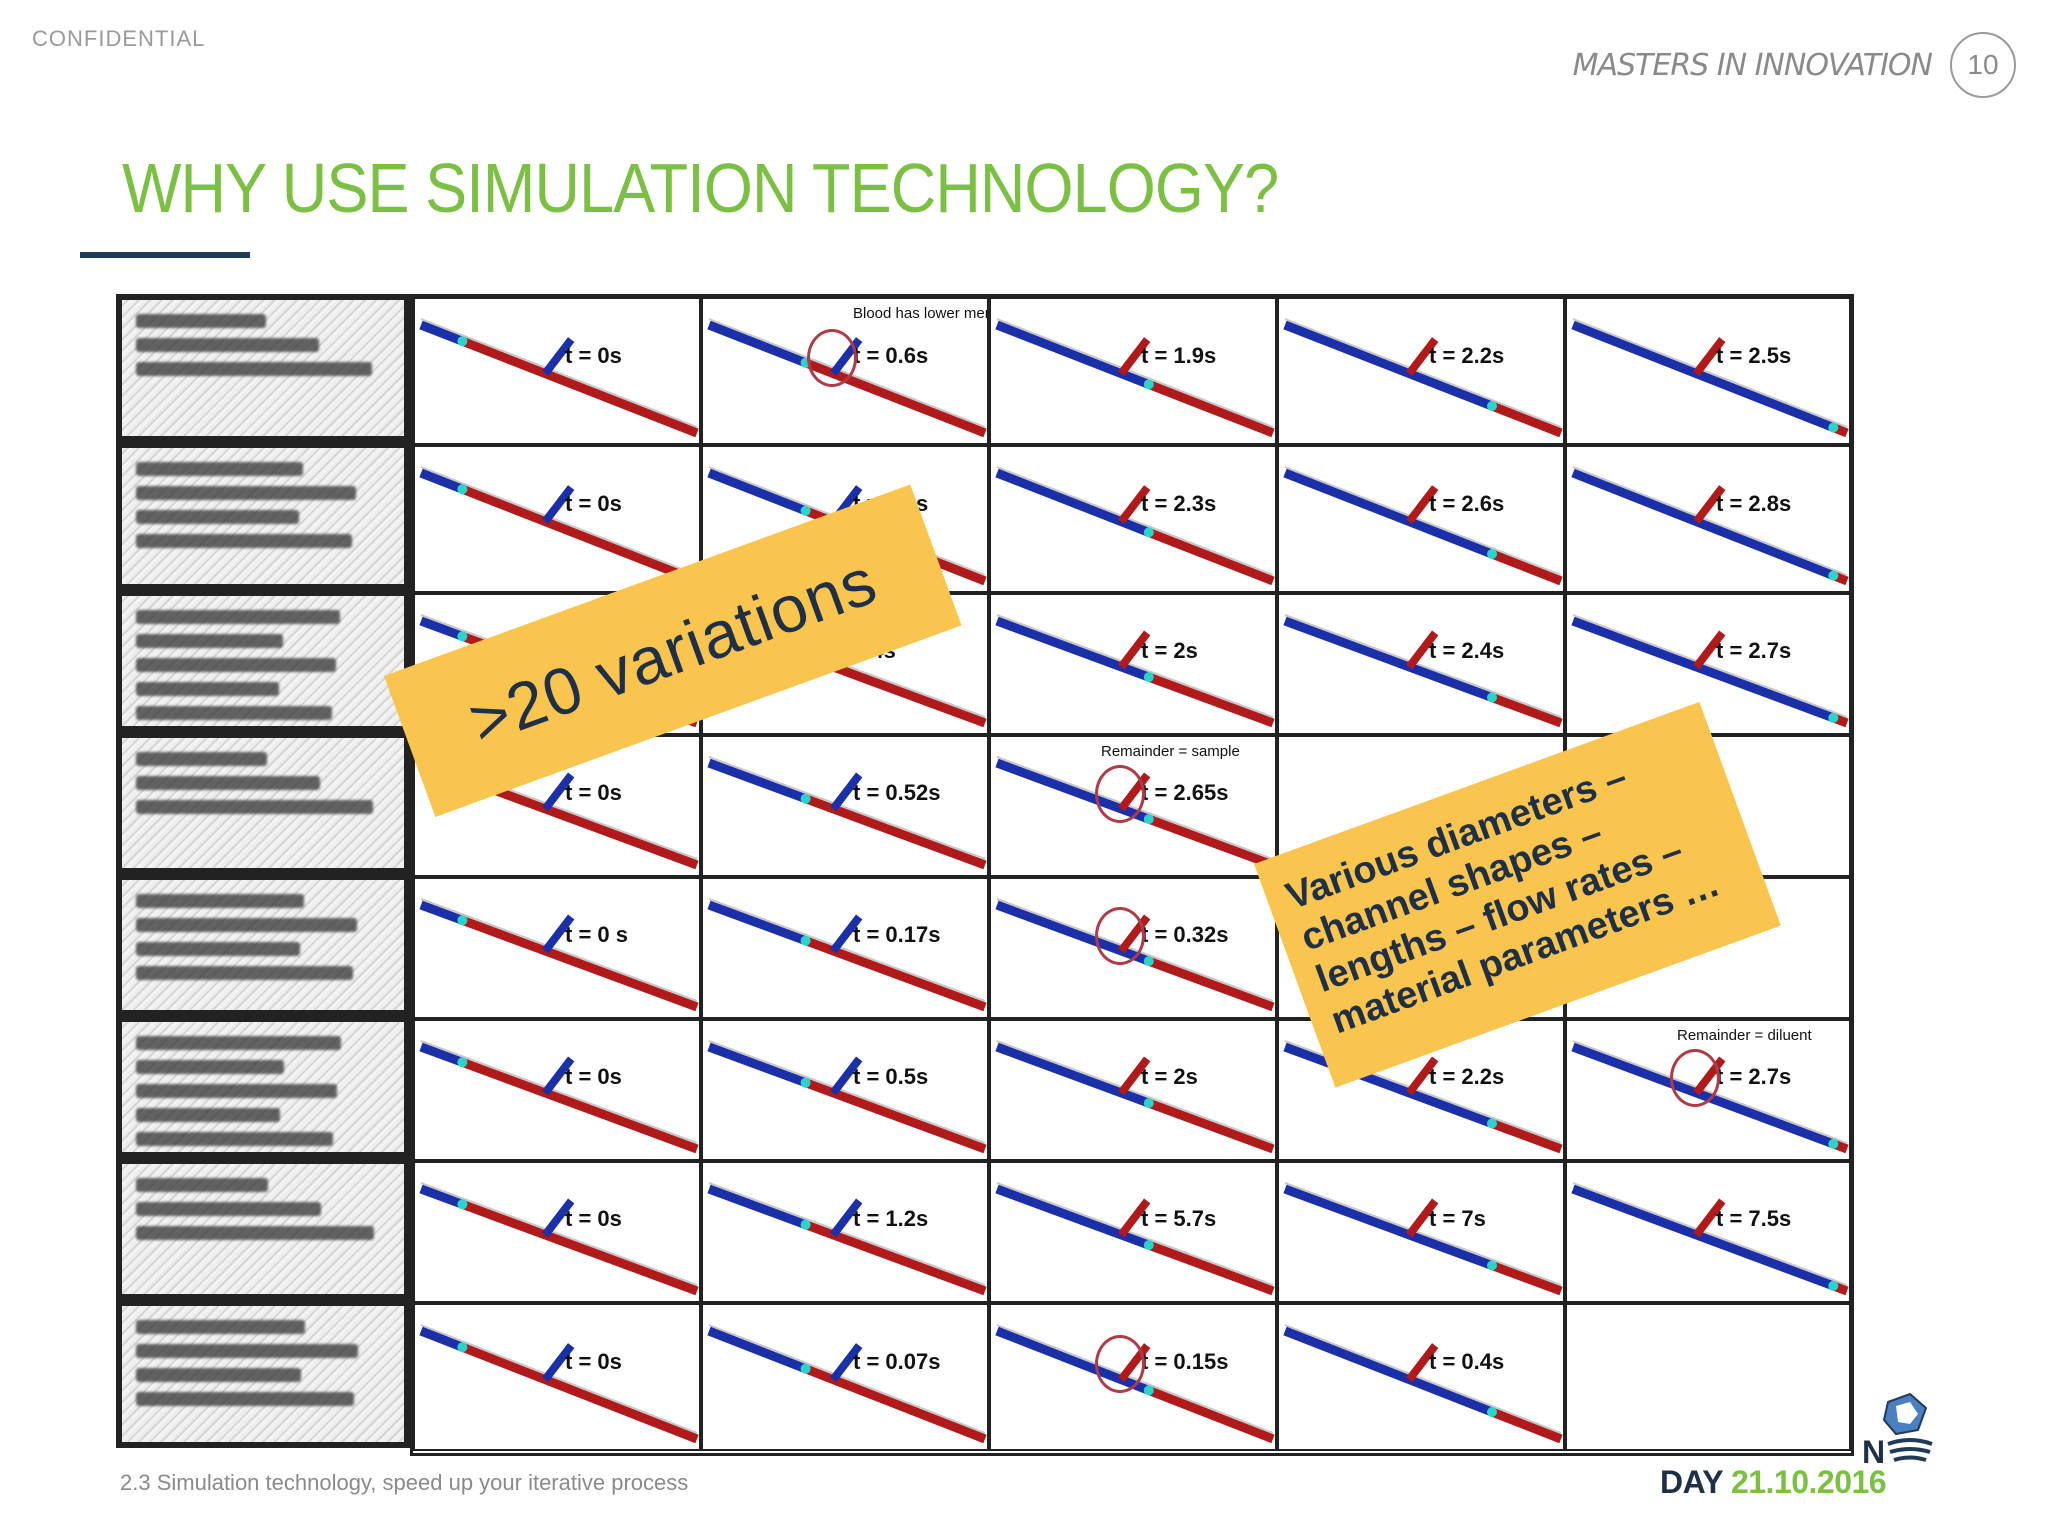 The height and width of the screenshot is (1536, 2048). I want to click on simulation-cell: t = 0 s, so click(557, 948).